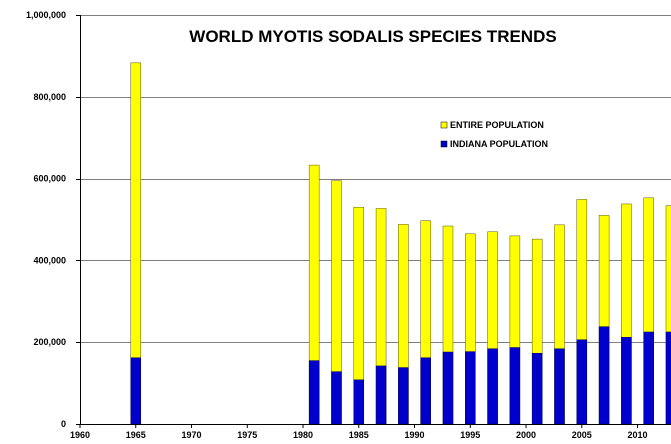  I want to click on x-tick-label-3: 1975, so click(247, 435).